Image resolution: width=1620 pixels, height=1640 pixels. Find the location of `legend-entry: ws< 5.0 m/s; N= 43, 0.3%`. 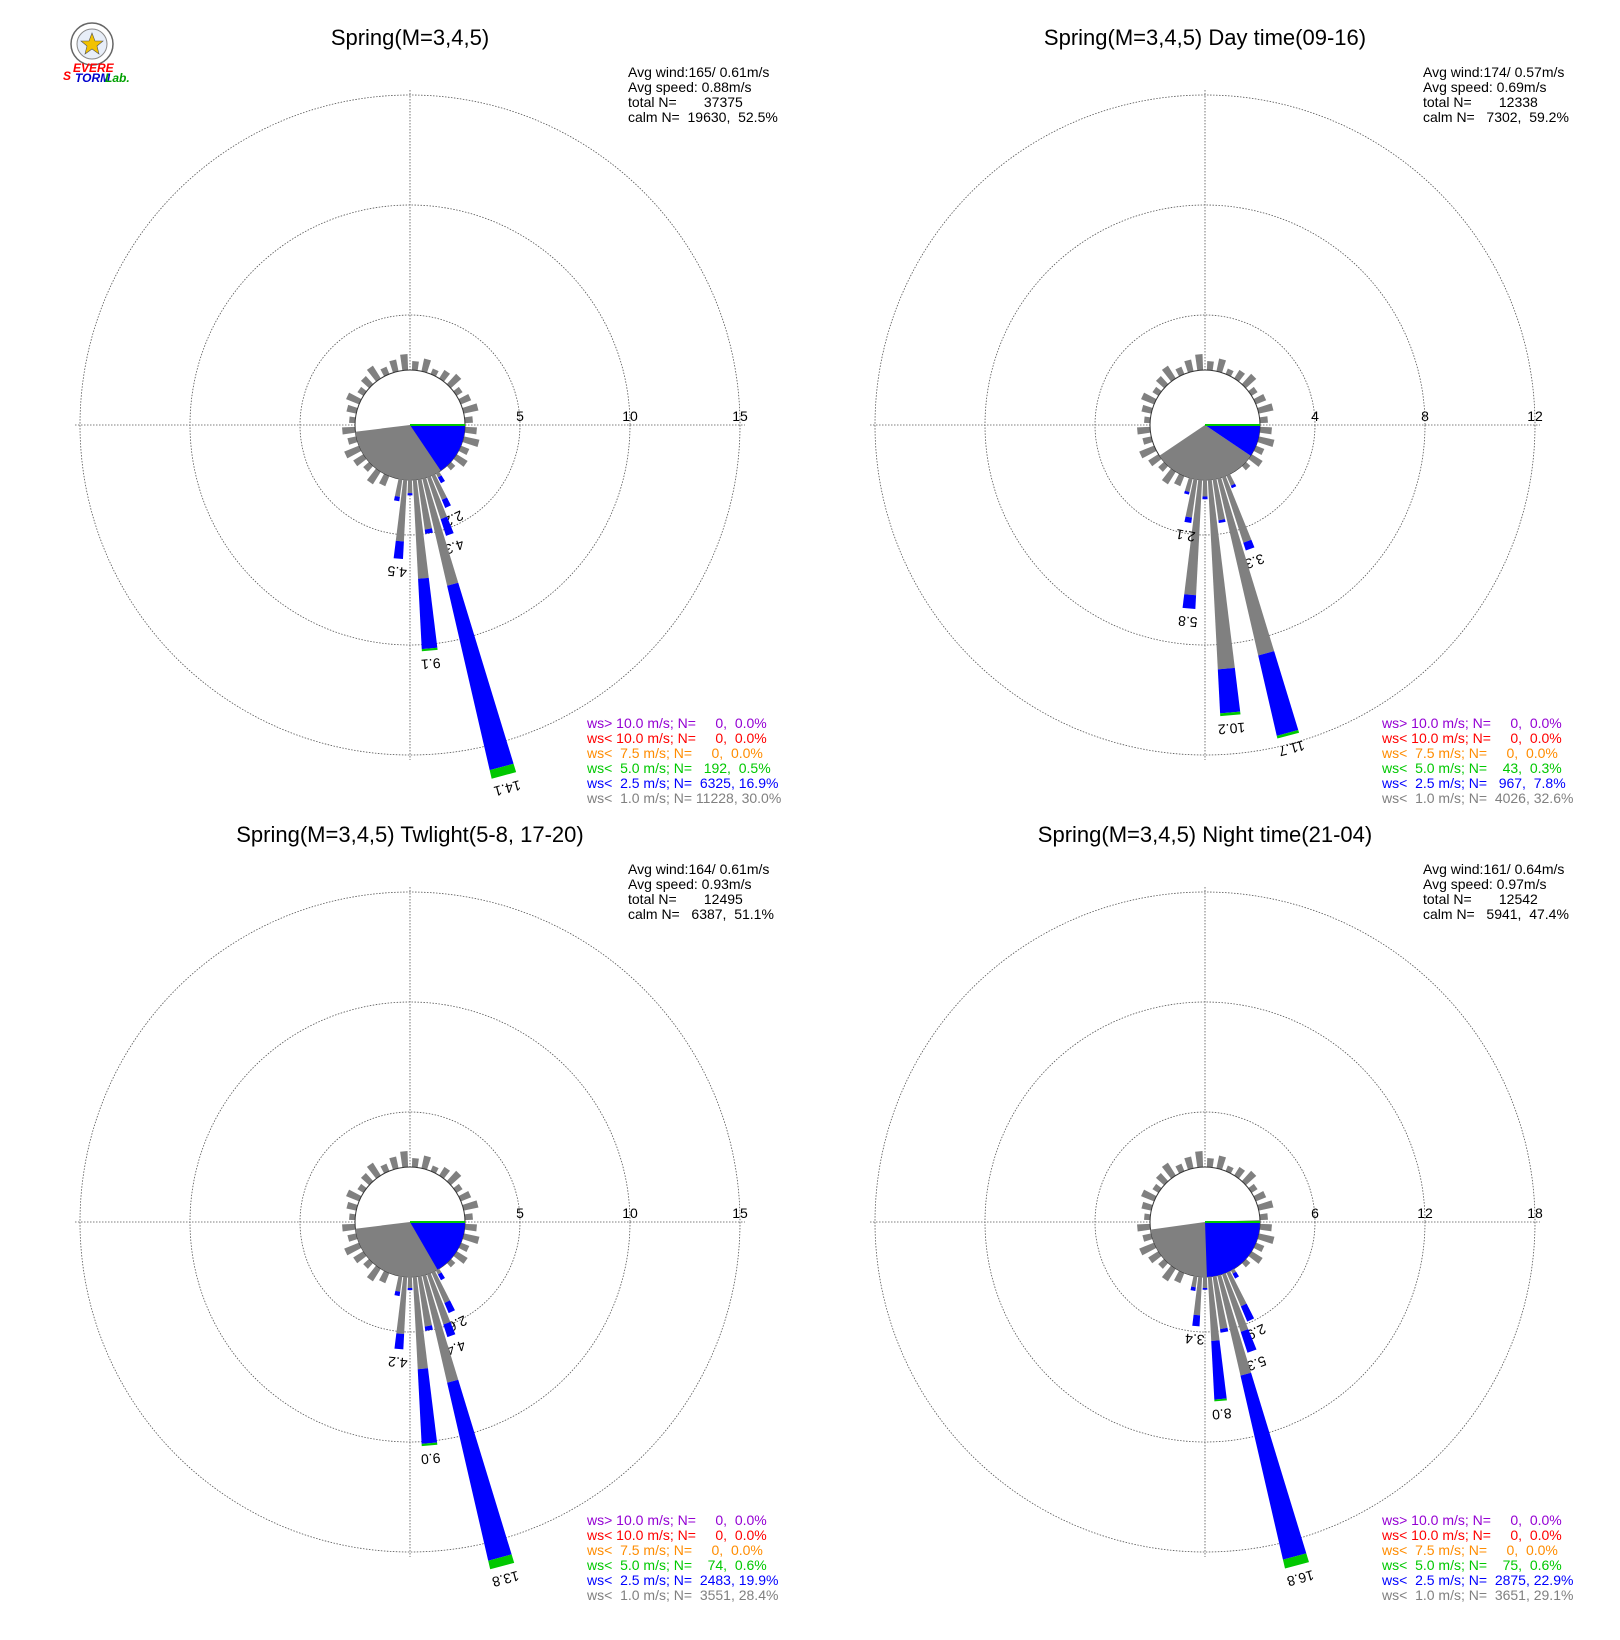

legend-entry: ws< 5.0 m/s; N= 43, 0.3% is located at coordinates (1471, 768).